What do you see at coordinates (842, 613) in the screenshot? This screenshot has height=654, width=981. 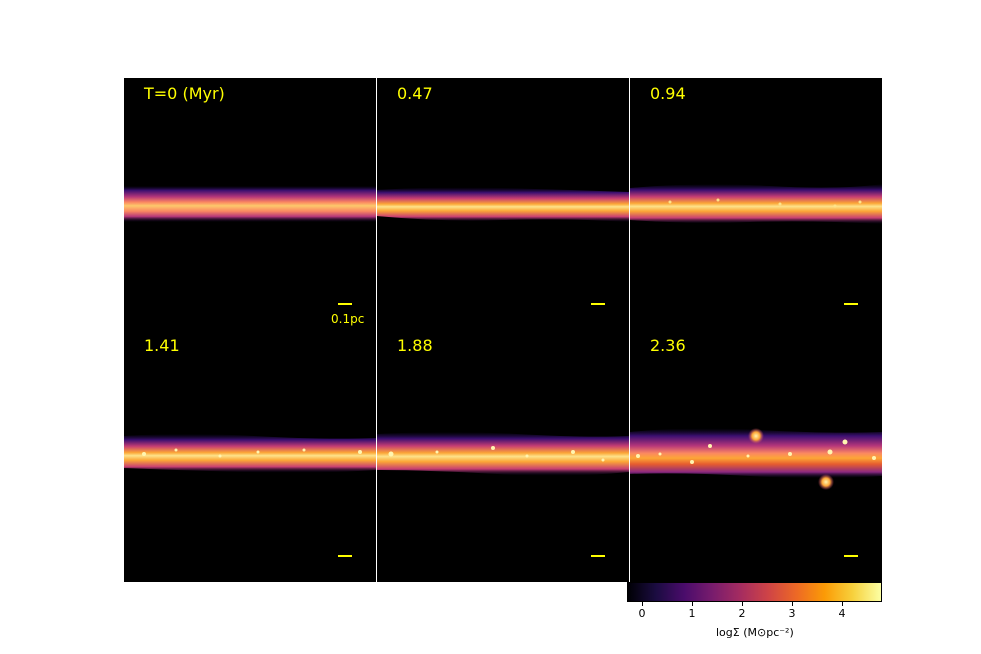 I see `colorbar-tick-label: 4` at bounding box center [842, 613].